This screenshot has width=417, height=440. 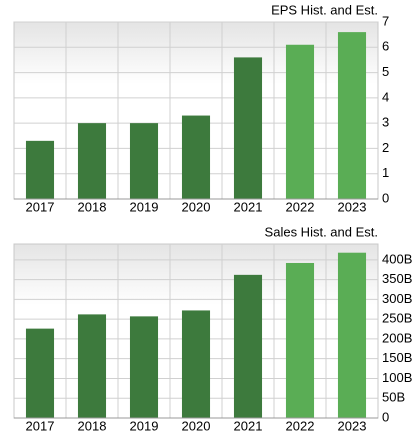 I want to click on y-tick-label: 4, so click(x=385, y=96).